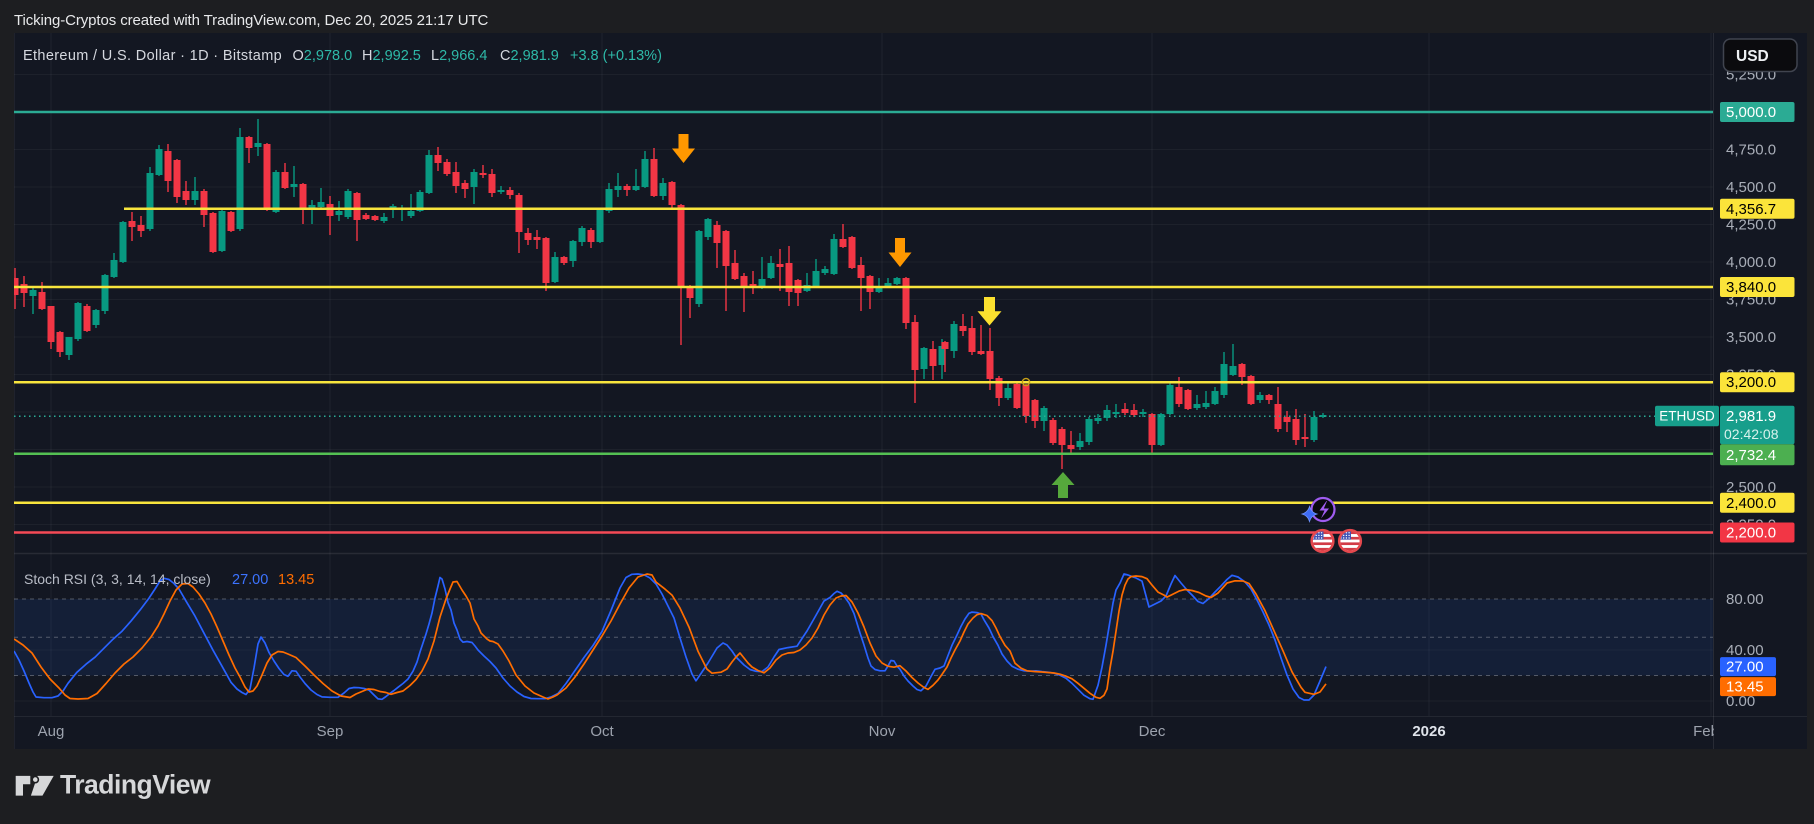  Describe the element at coordinates (529, 56) in the screenshot. I see `svg-text: C2,981.9` at that location.